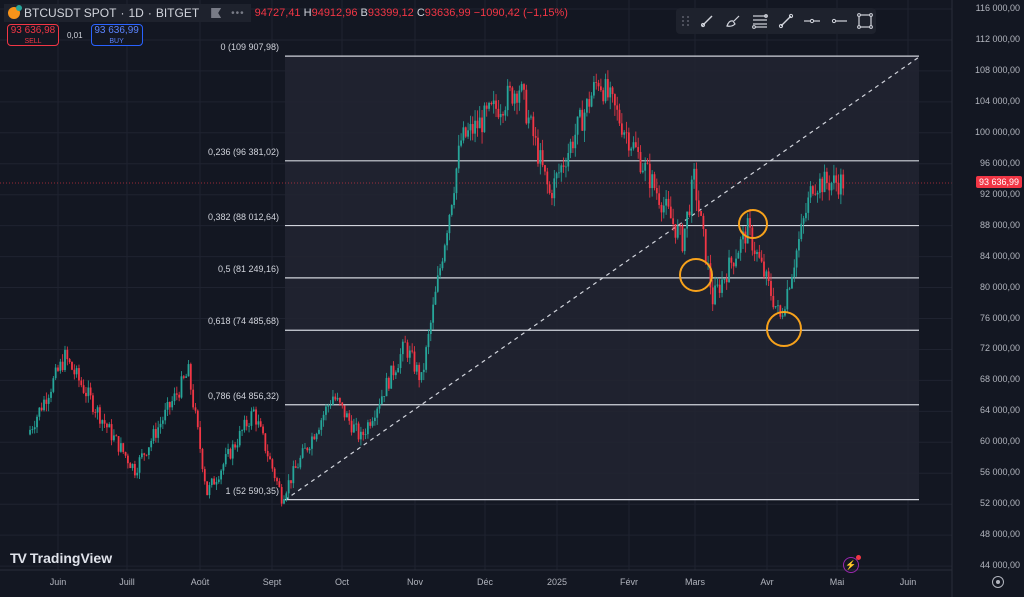 The height and width of the screenshot is (597, 1024). What do you see at coordinates (686, 21) in the screenshot?
I see `drag-handle-icon` at bounding box center [686, 21].